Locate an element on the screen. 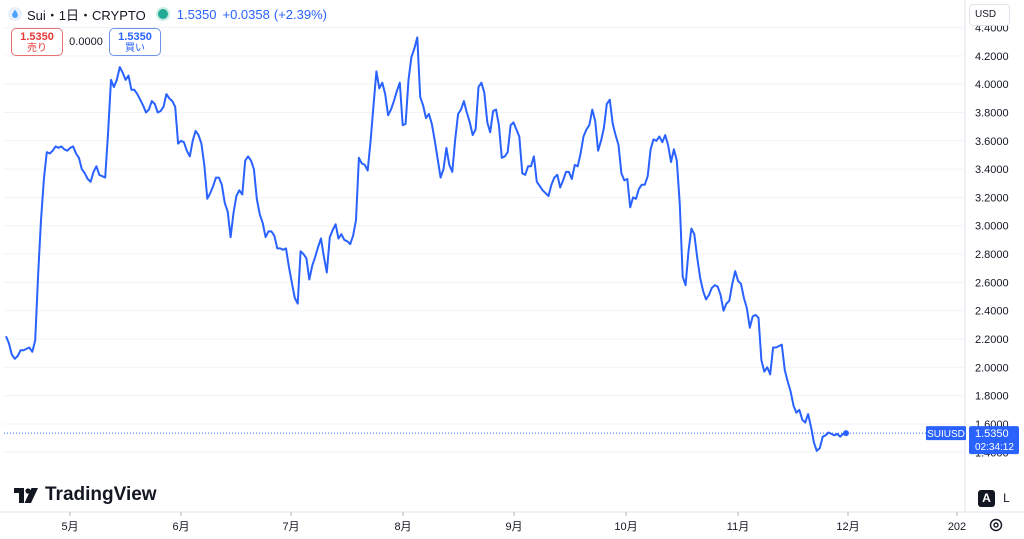  sell-label: 売り is located at coordinates (37, 48).